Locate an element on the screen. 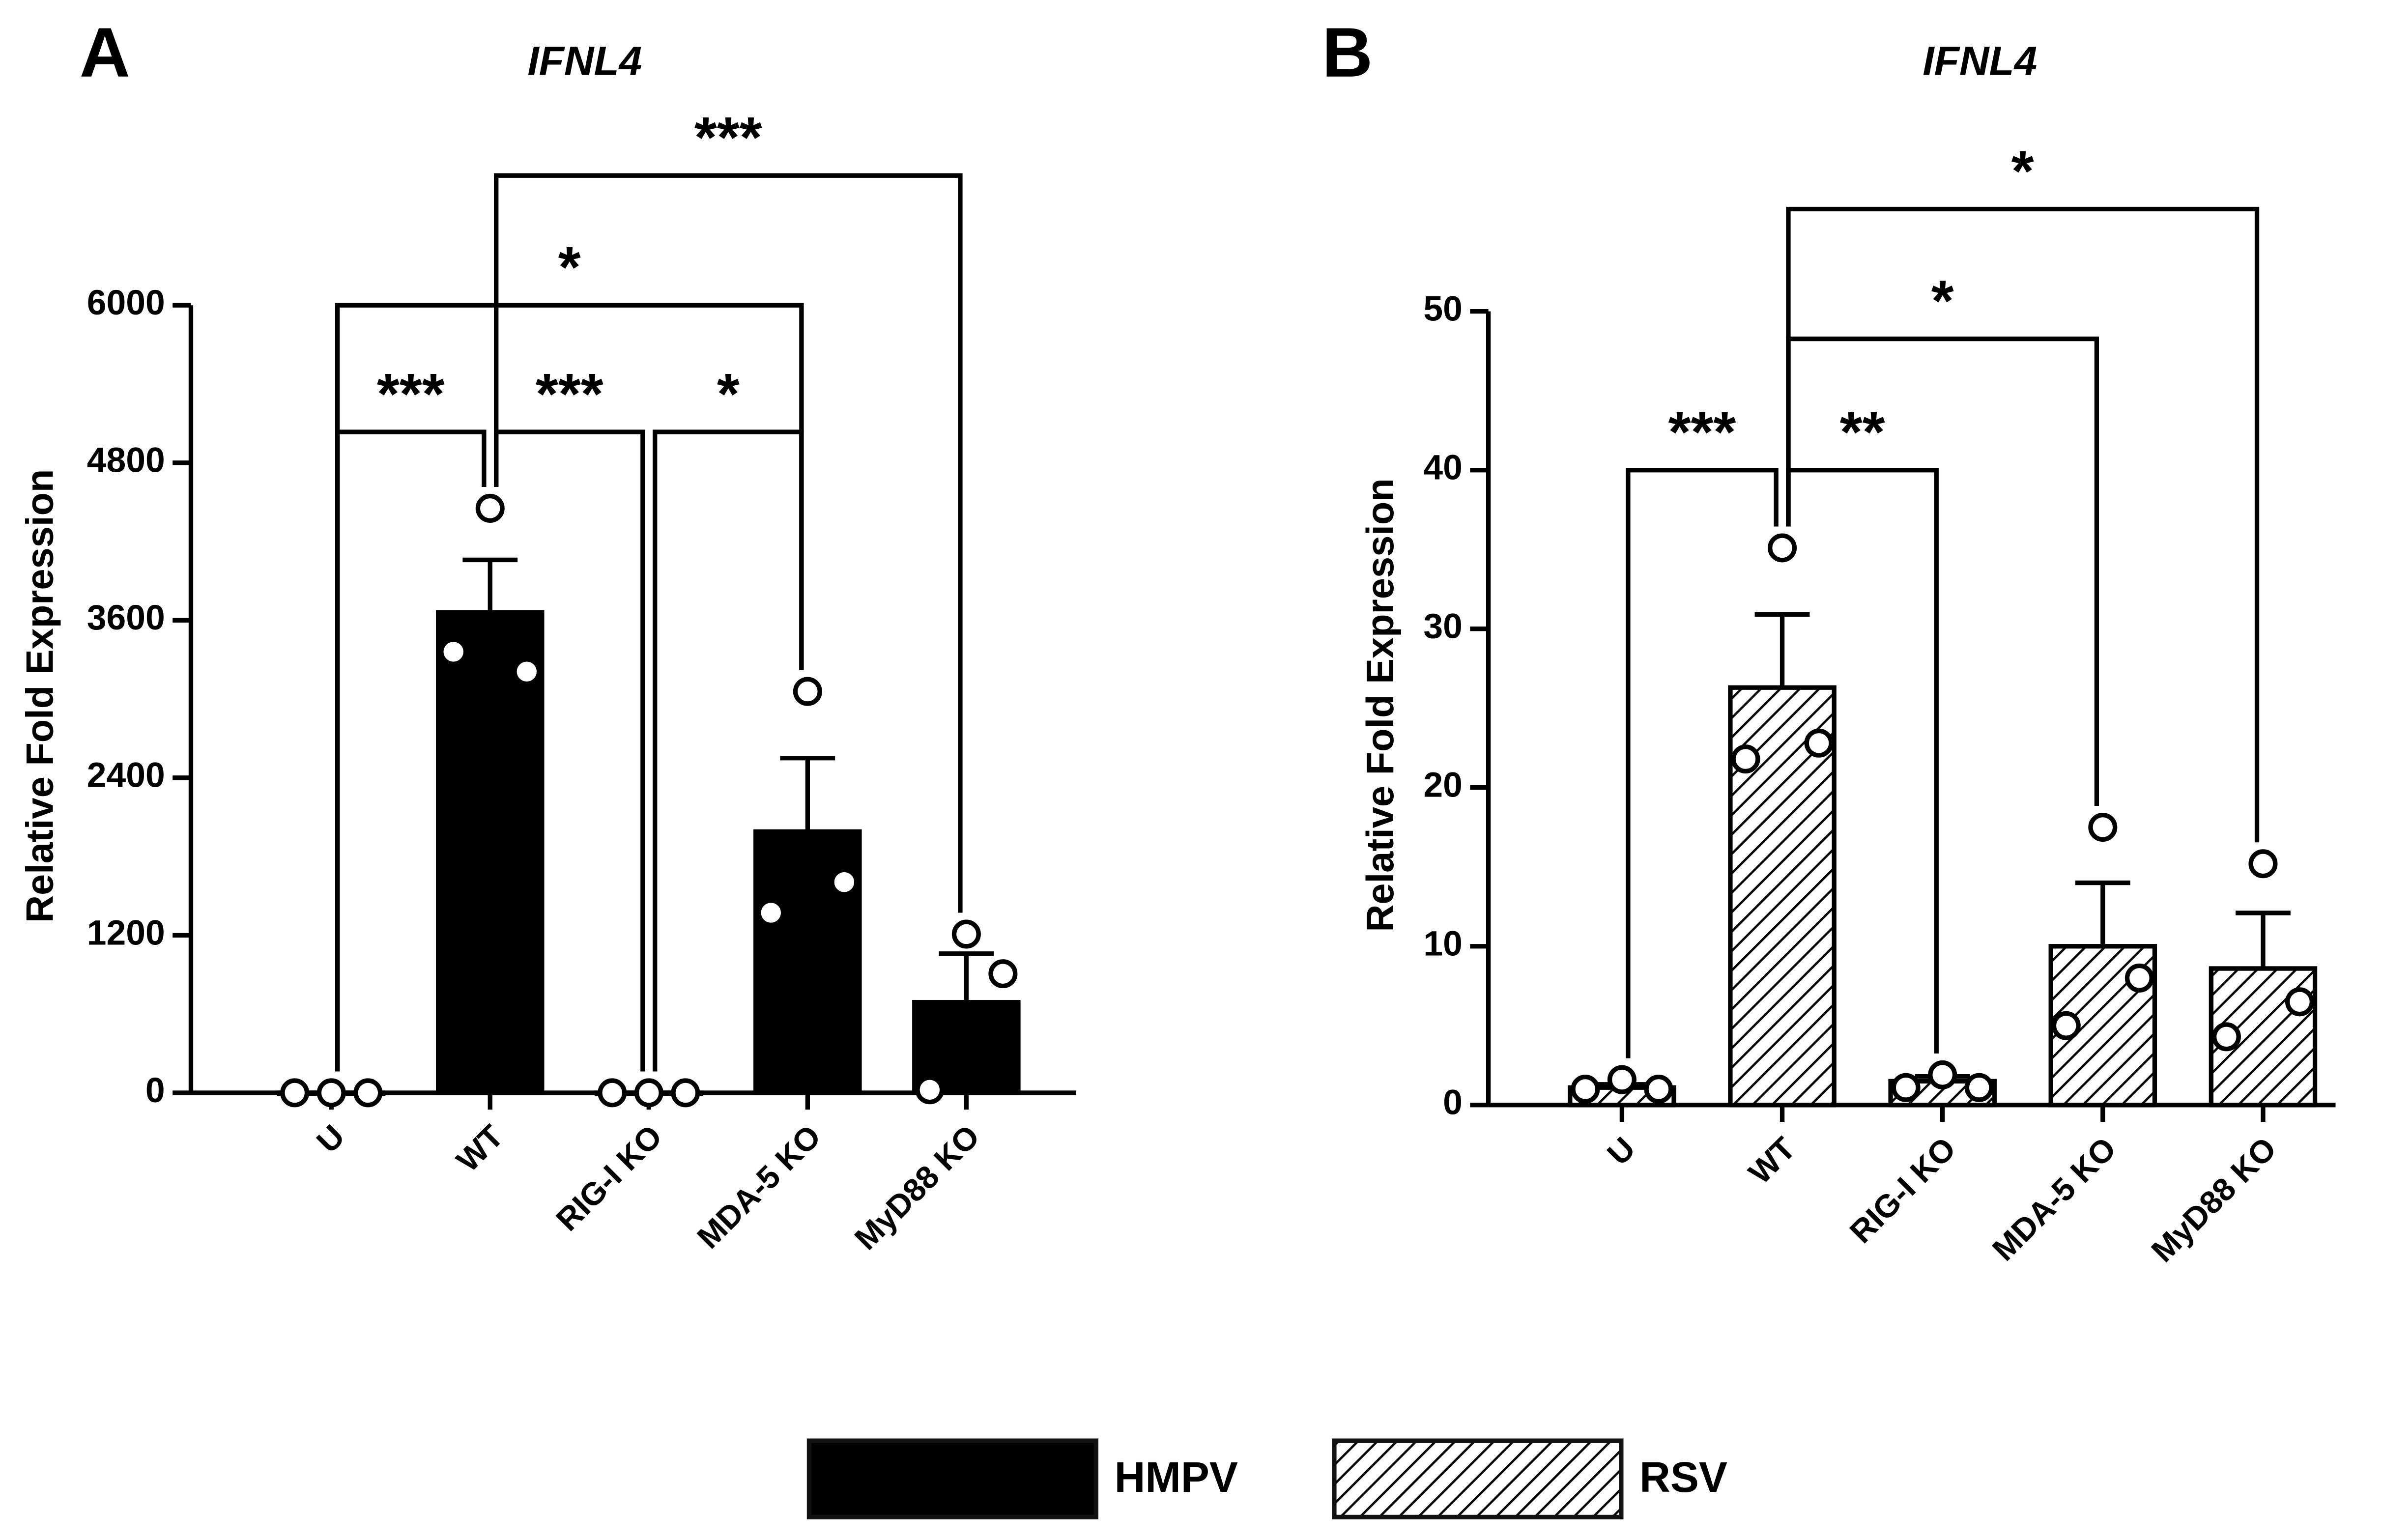 The height and width of the screenshot is (1540, 2383). y-tick-label: 6000 is located at coordinates (126, 302).